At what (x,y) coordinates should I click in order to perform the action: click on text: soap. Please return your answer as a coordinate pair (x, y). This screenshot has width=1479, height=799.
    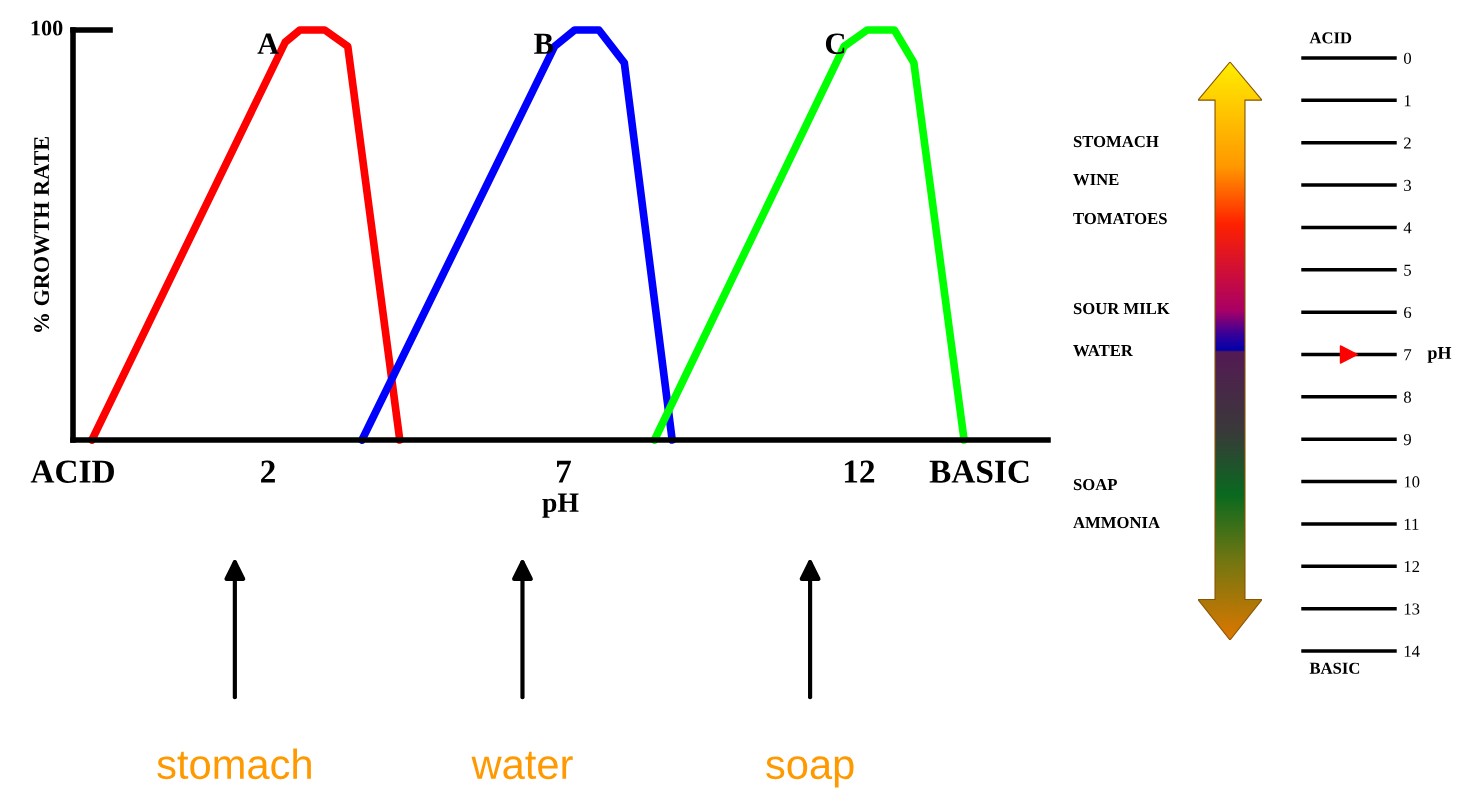
    Looking at the image, I should click on (810, 772).